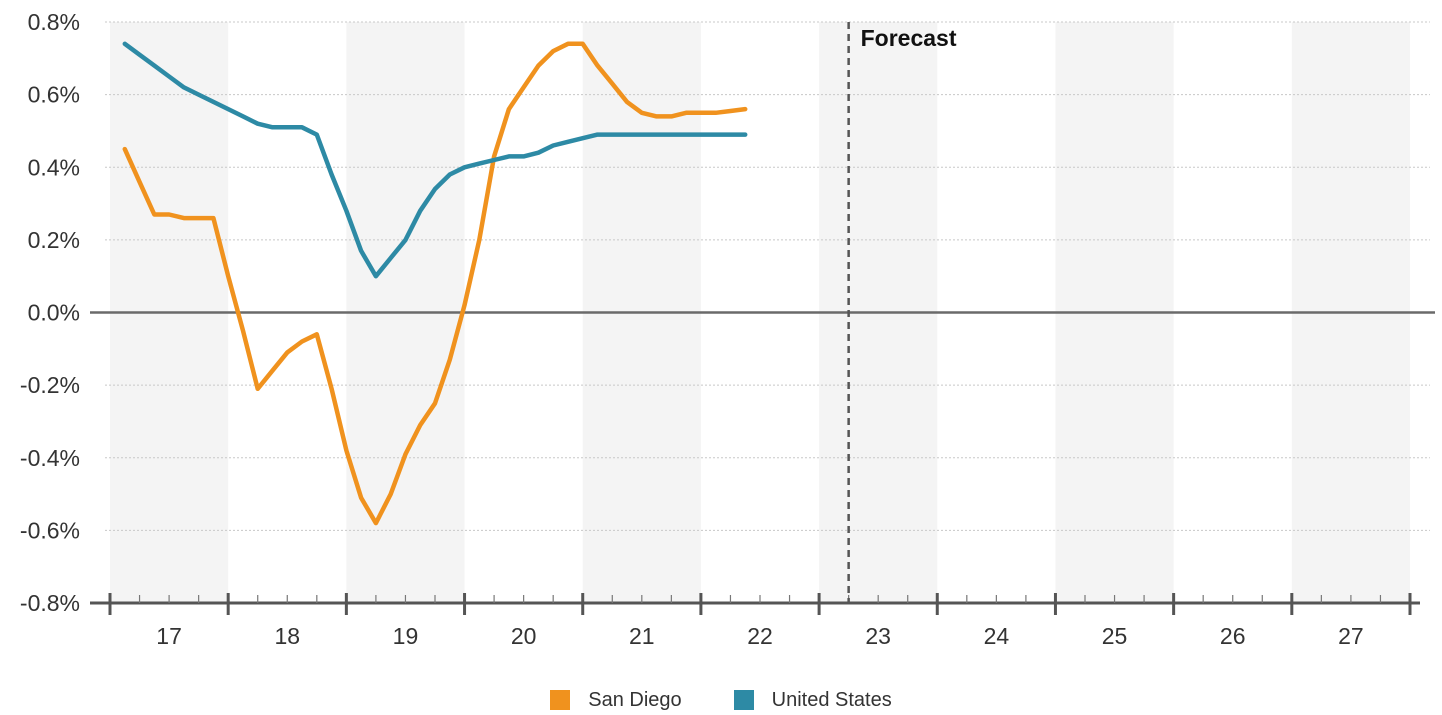 The width and height of the screenshot is (1442, 715). Describe the element at coordinates (54, 22) in the screenshot. I see `y-tick-label: 0.8%` at that location.